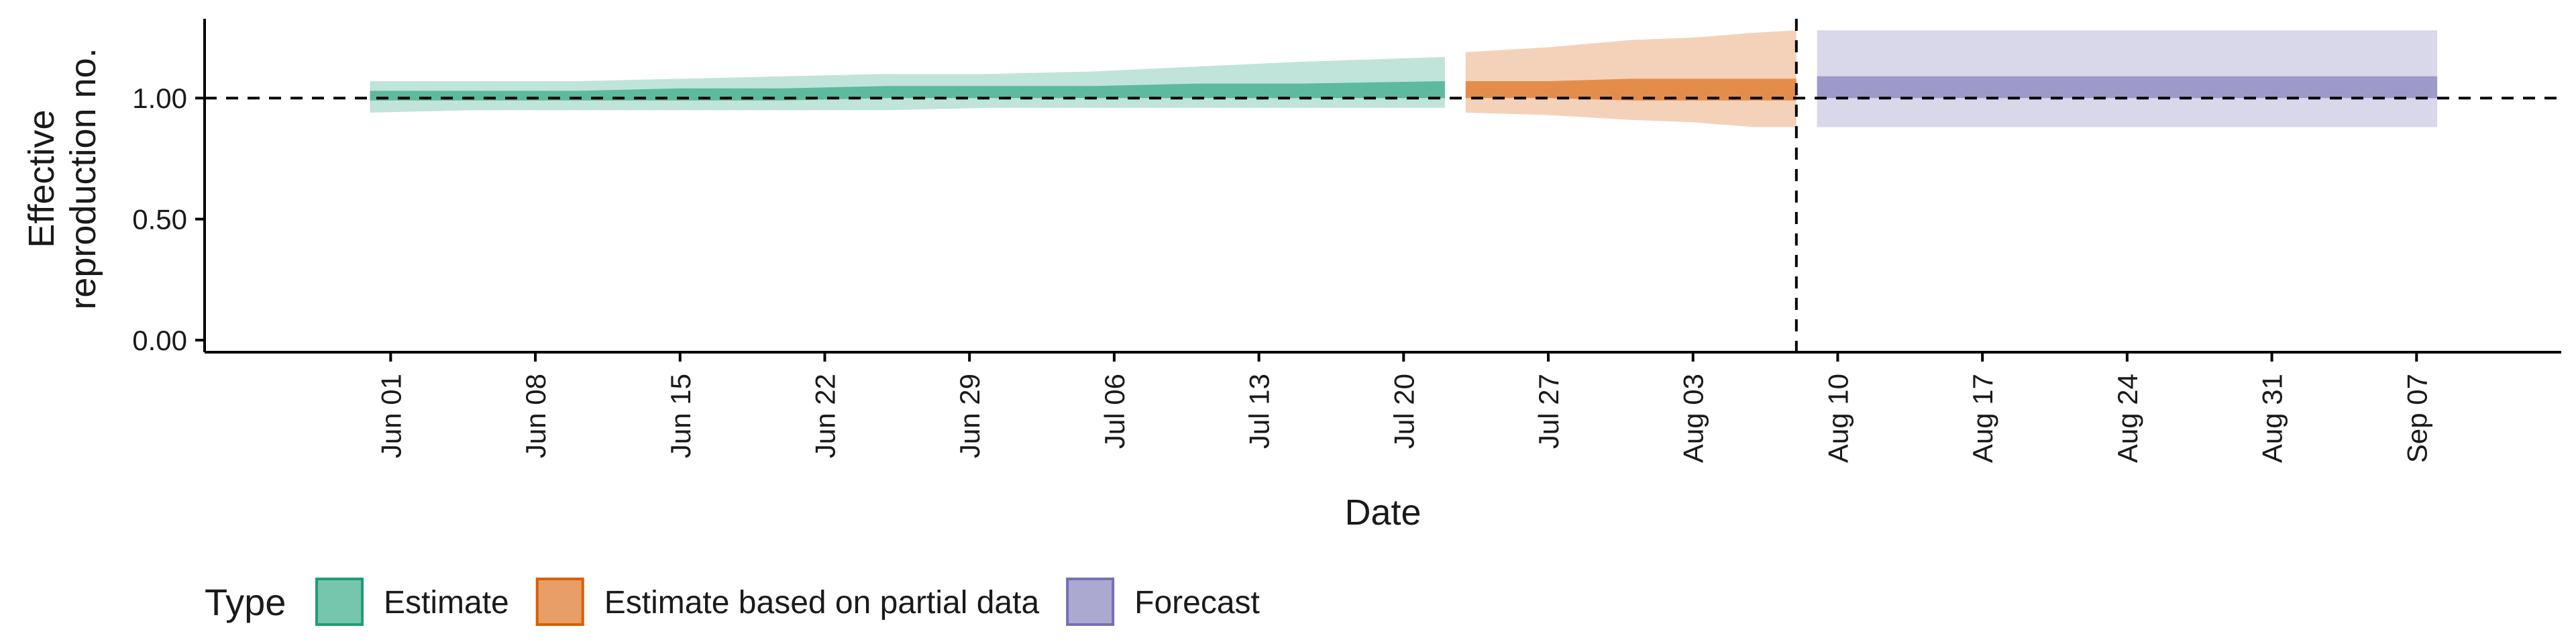 The image size is (2576, 644). What do you see at coordinates (535, 416) in the screenshot?
I see `x-tick-label: Jun 08` at bounding box center [535, 416].